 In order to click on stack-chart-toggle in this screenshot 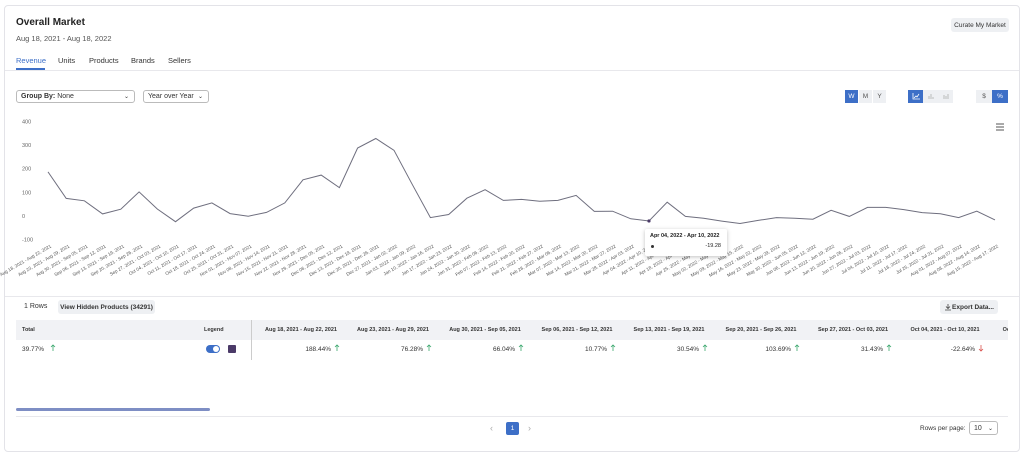, I will do `click(945, 96)`.